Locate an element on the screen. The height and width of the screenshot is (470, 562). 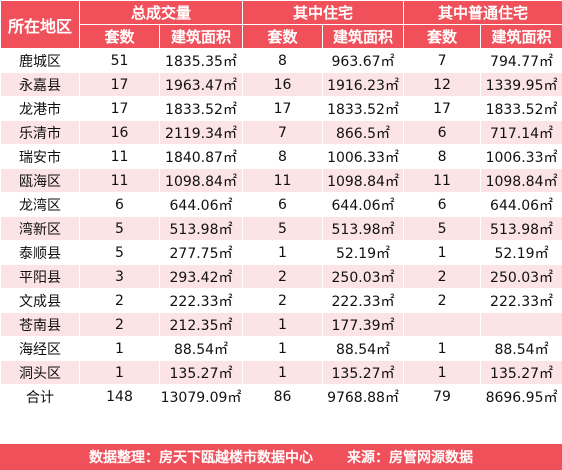
table-row: 泰顺县 5 277.75㎡ 1 52.19㎡ 1 52.19㎡ is located at coordinates (281, 252).